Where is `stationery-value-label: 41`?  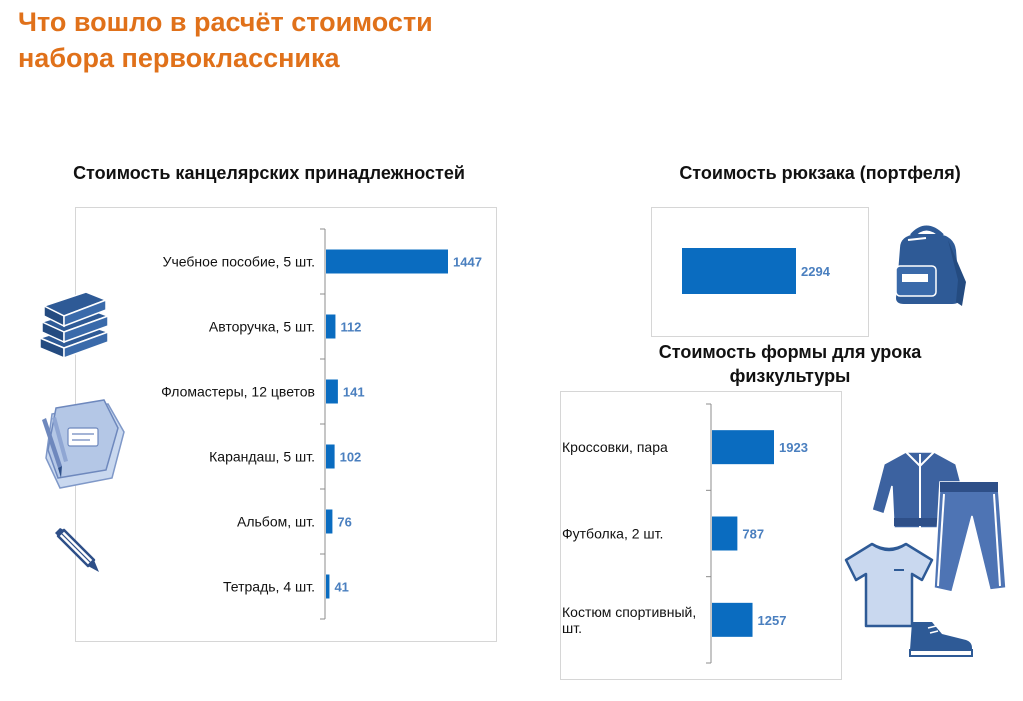 stationery-value-label: 41 is located at coordinates (341, 587).